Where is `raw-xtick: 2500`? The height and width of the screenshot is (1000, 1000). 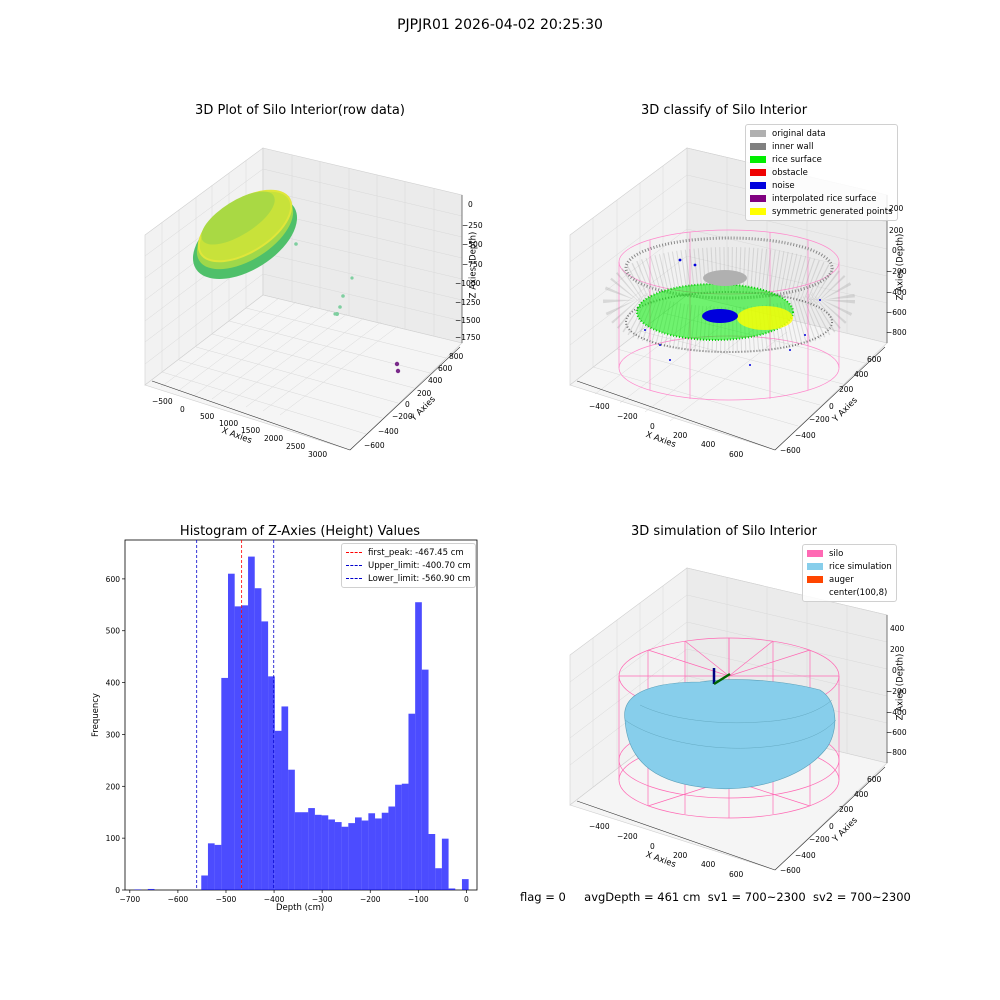
raw-xtick: 2500 is located at coordinates (296, 446).